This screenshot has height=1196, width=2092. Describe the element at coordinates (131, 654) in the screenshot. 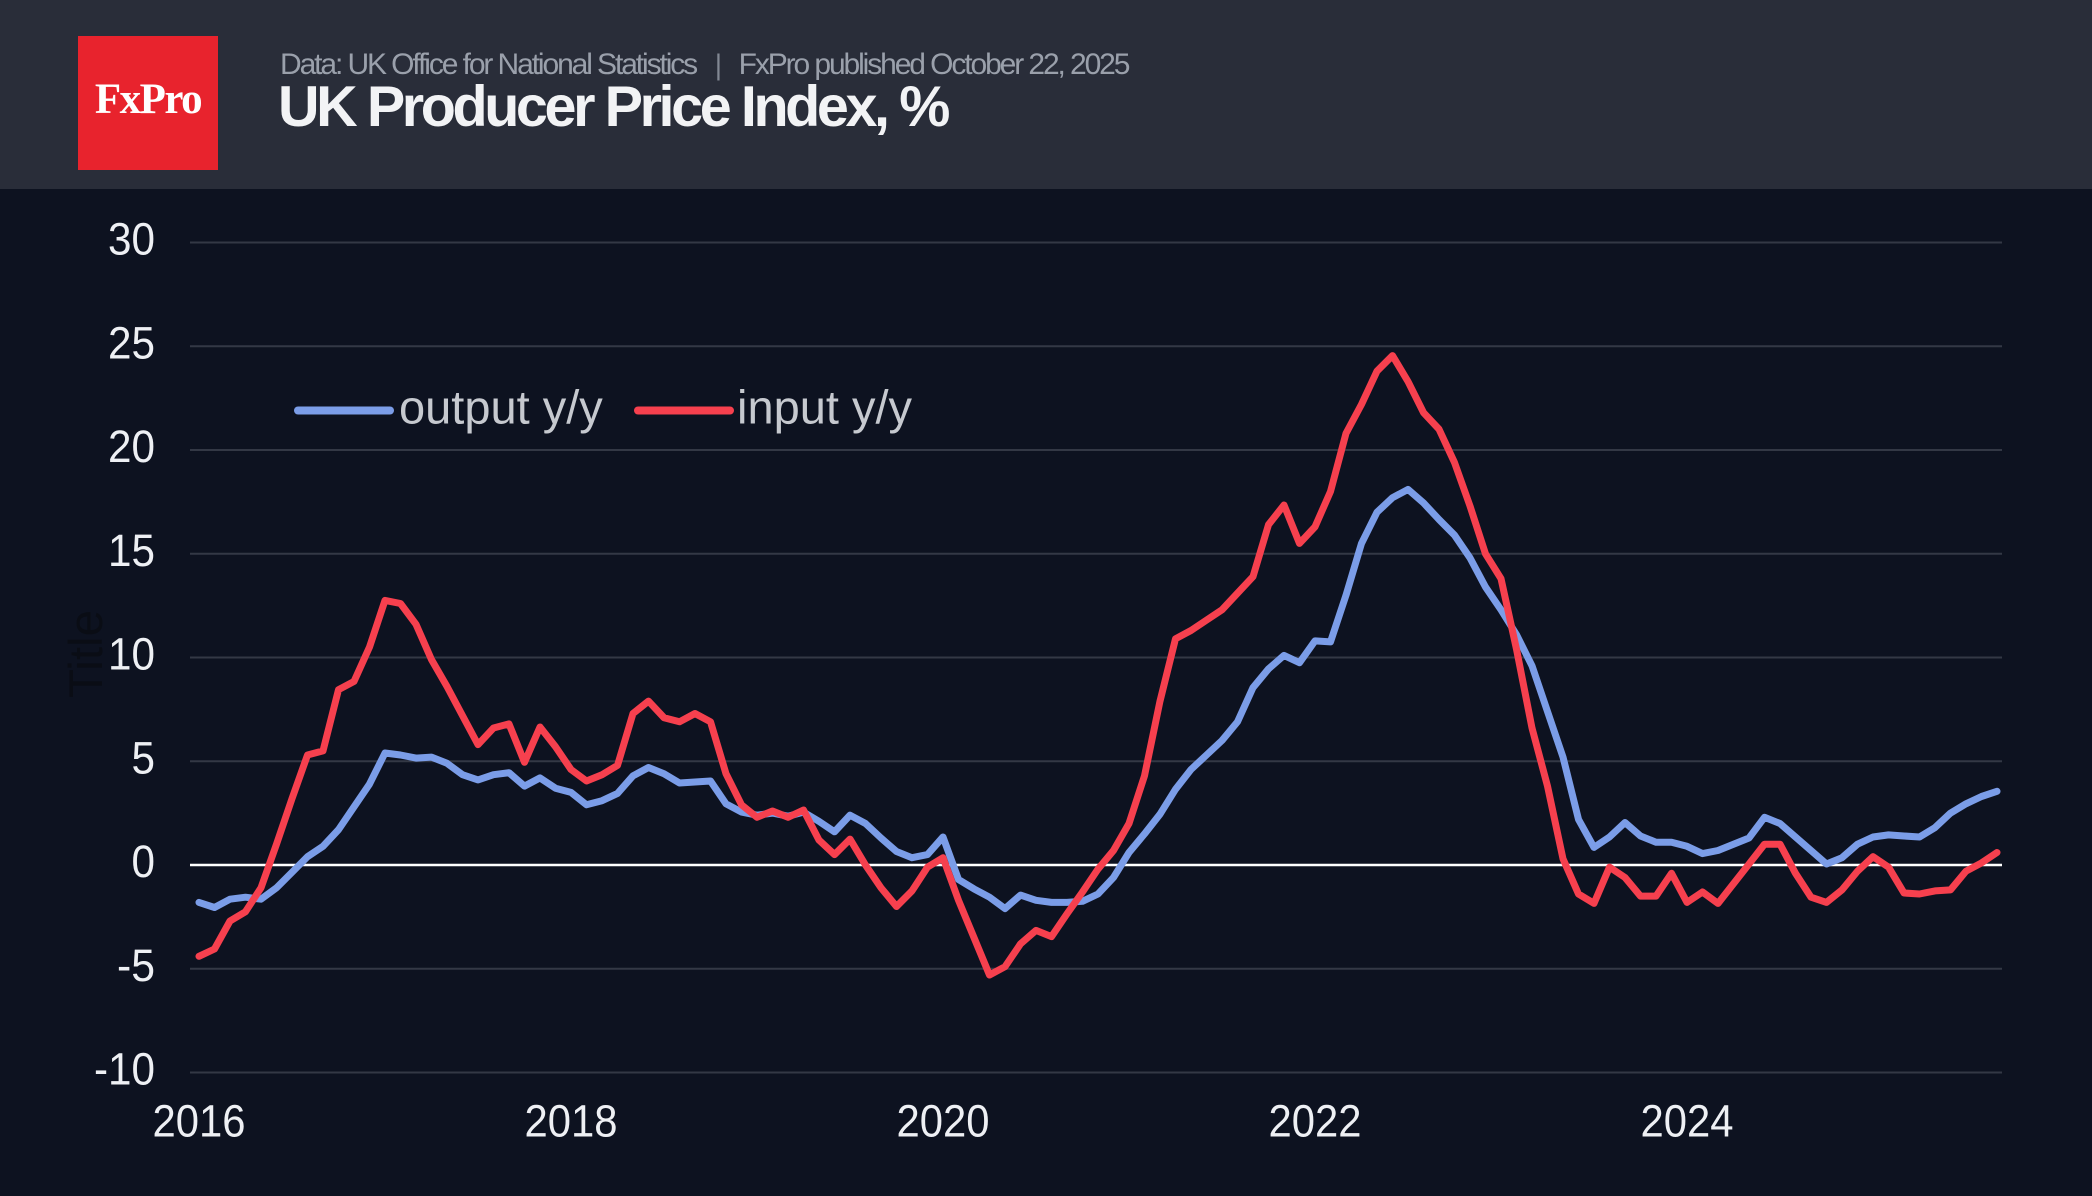

I see `svg-text: 10` at that location.